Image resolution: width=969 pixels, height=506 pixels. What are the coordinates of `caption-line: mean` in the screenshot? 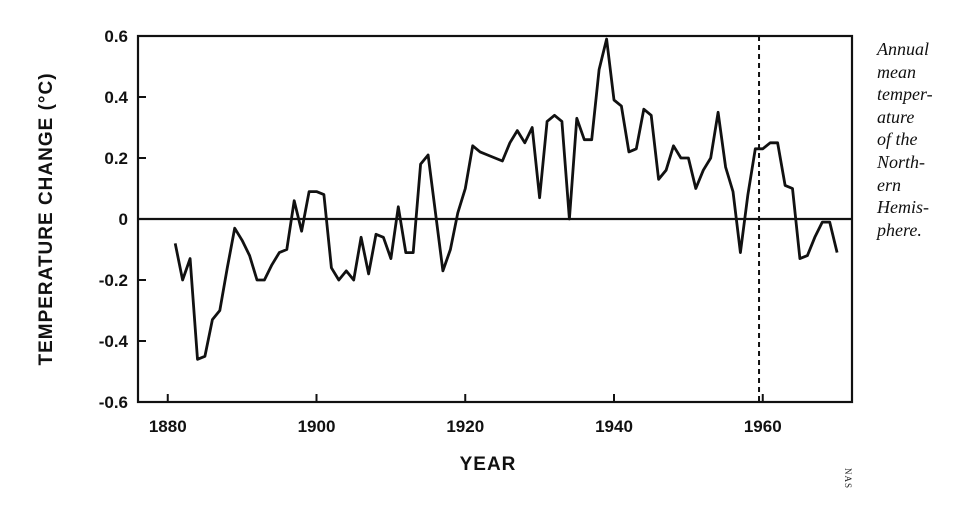 It's located at (896, 71).